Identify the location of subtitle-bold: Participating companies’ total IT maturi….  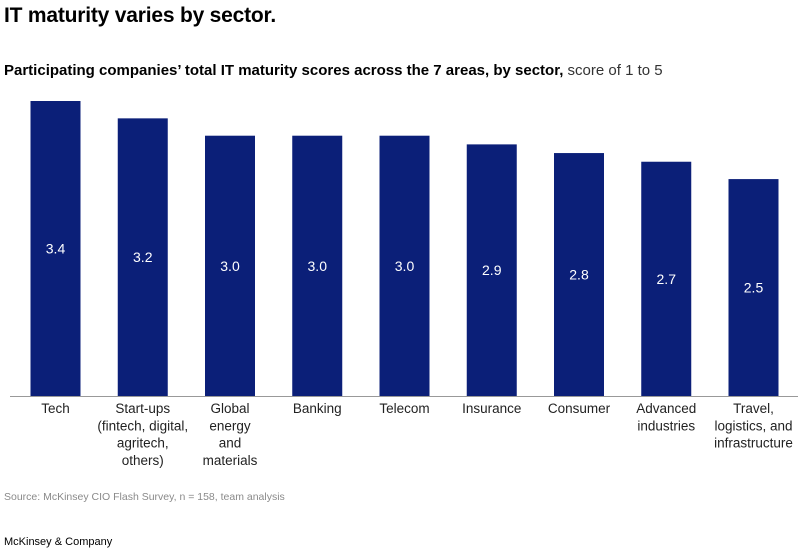
(284, 70).